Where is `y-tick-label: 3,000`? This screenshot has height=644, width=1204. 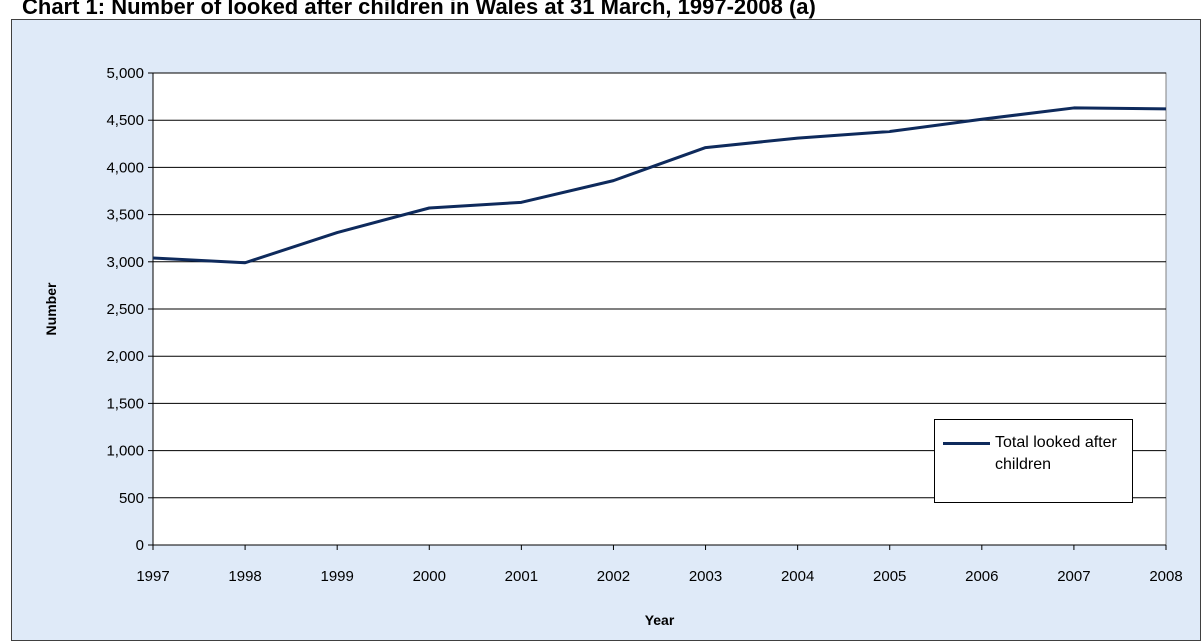 y-tick-label: 3,000 is located at coordinates (125, 262).